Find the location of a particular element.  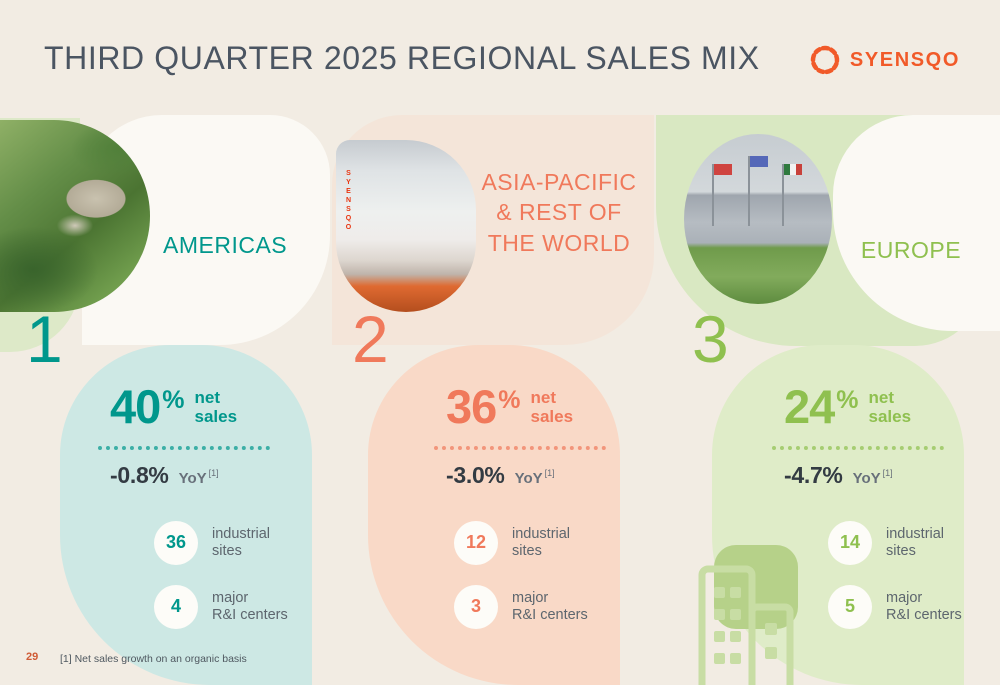

photo-americas-campus is located at coordinates (75, 216).